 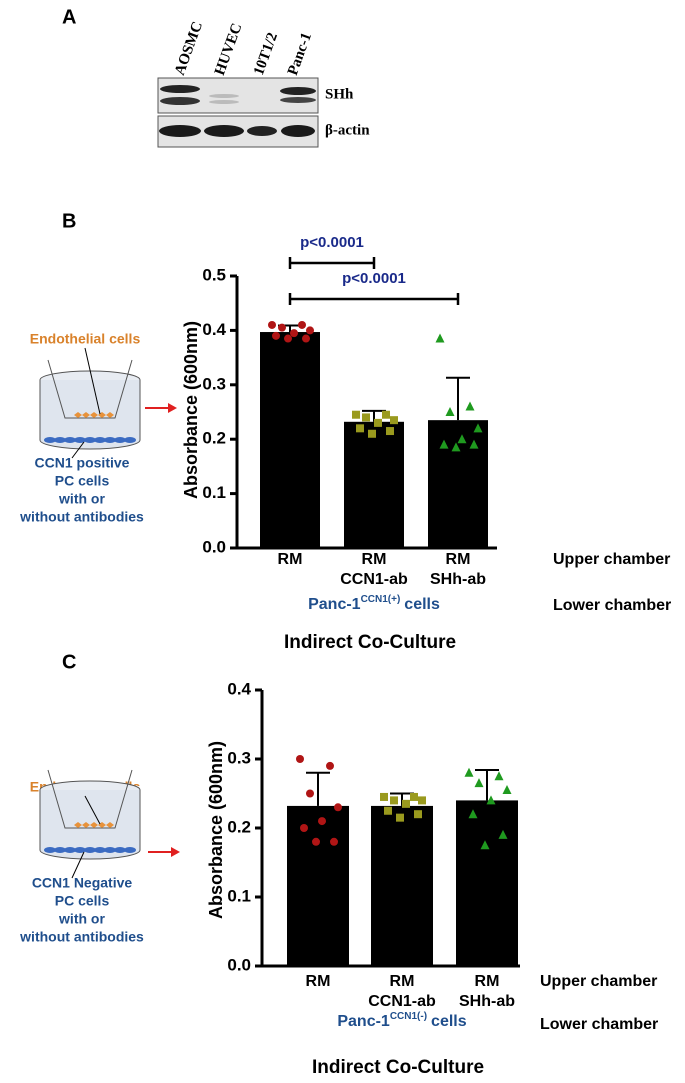 I want to click on diagram-label: PC cells, so click(x=82, y=481).